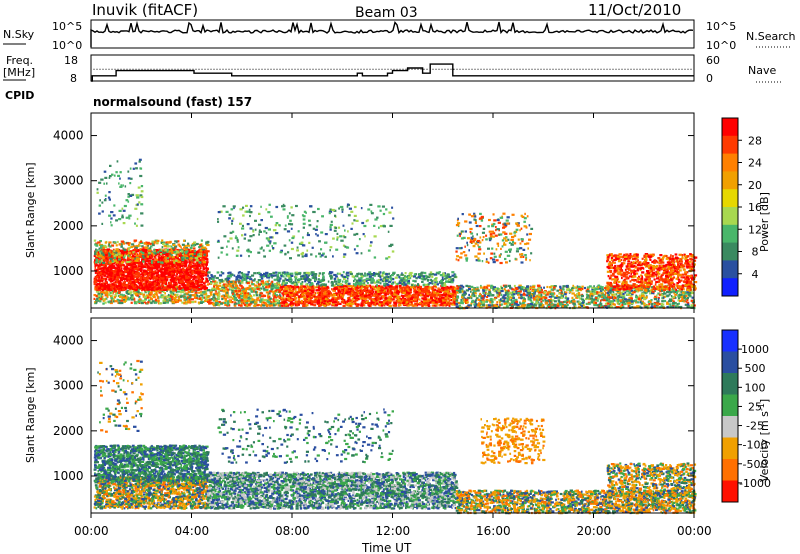 The height and width of the screenshot is (554, 800). I want to click on nsky-trace, so click(392, 33).